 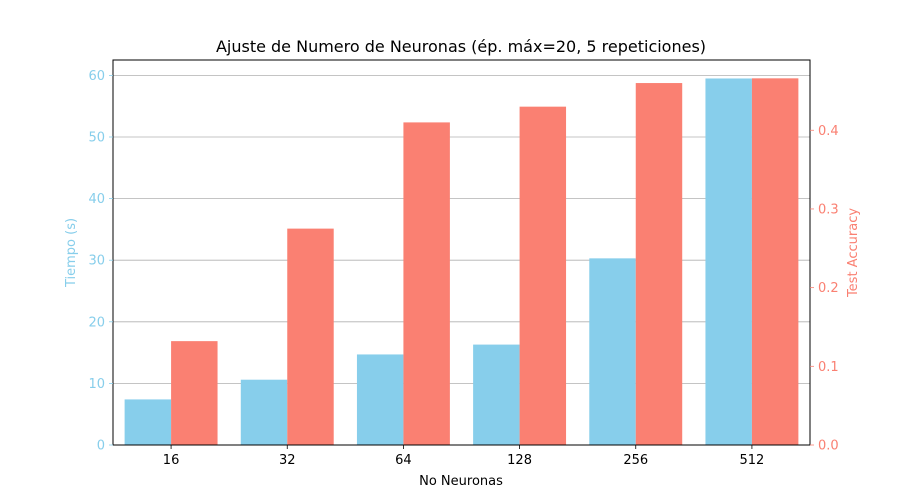 I want to click on right-tick-label: 0.2, so click(x=828, y=288).